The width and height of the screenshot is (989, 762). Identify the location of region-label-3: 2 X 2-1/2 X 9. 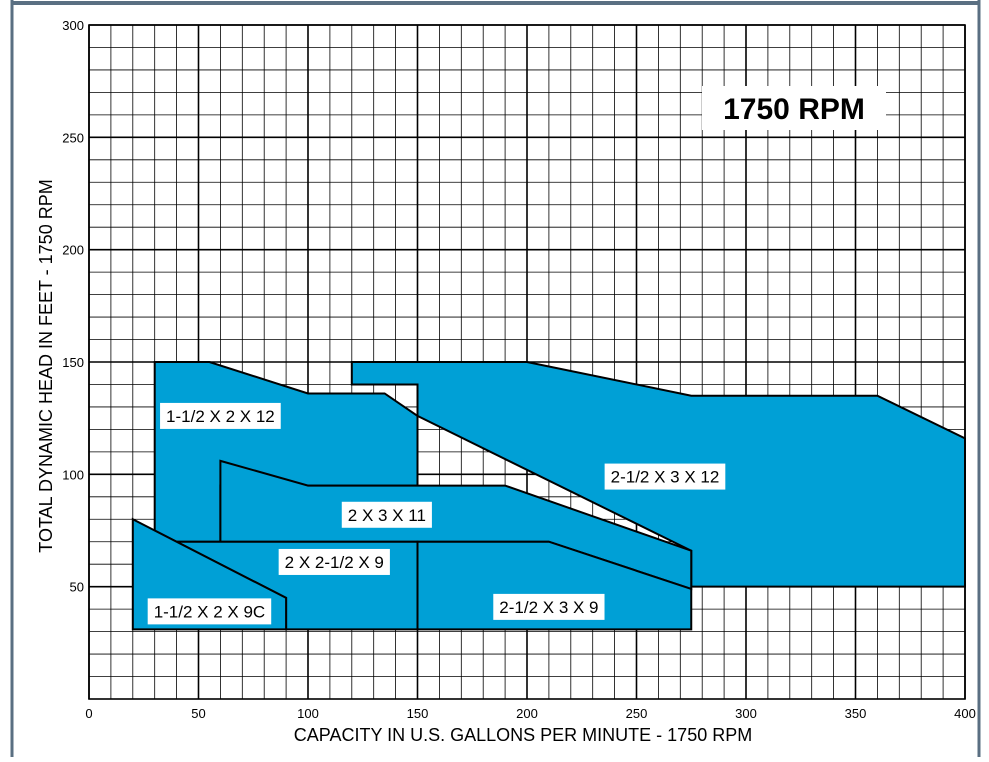
(334, 561).